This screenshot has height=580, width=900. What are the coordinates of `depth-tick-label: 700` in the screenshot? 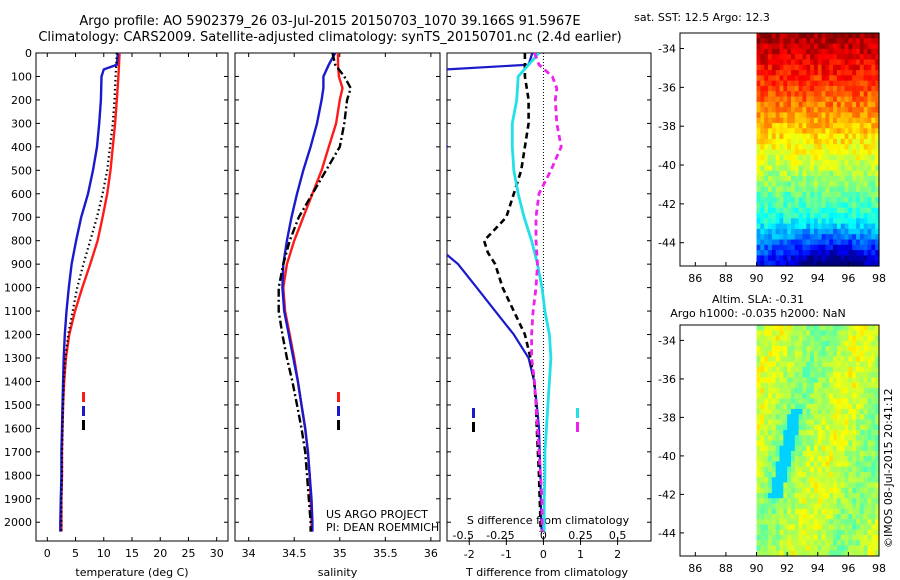 It's located at (21, 217).